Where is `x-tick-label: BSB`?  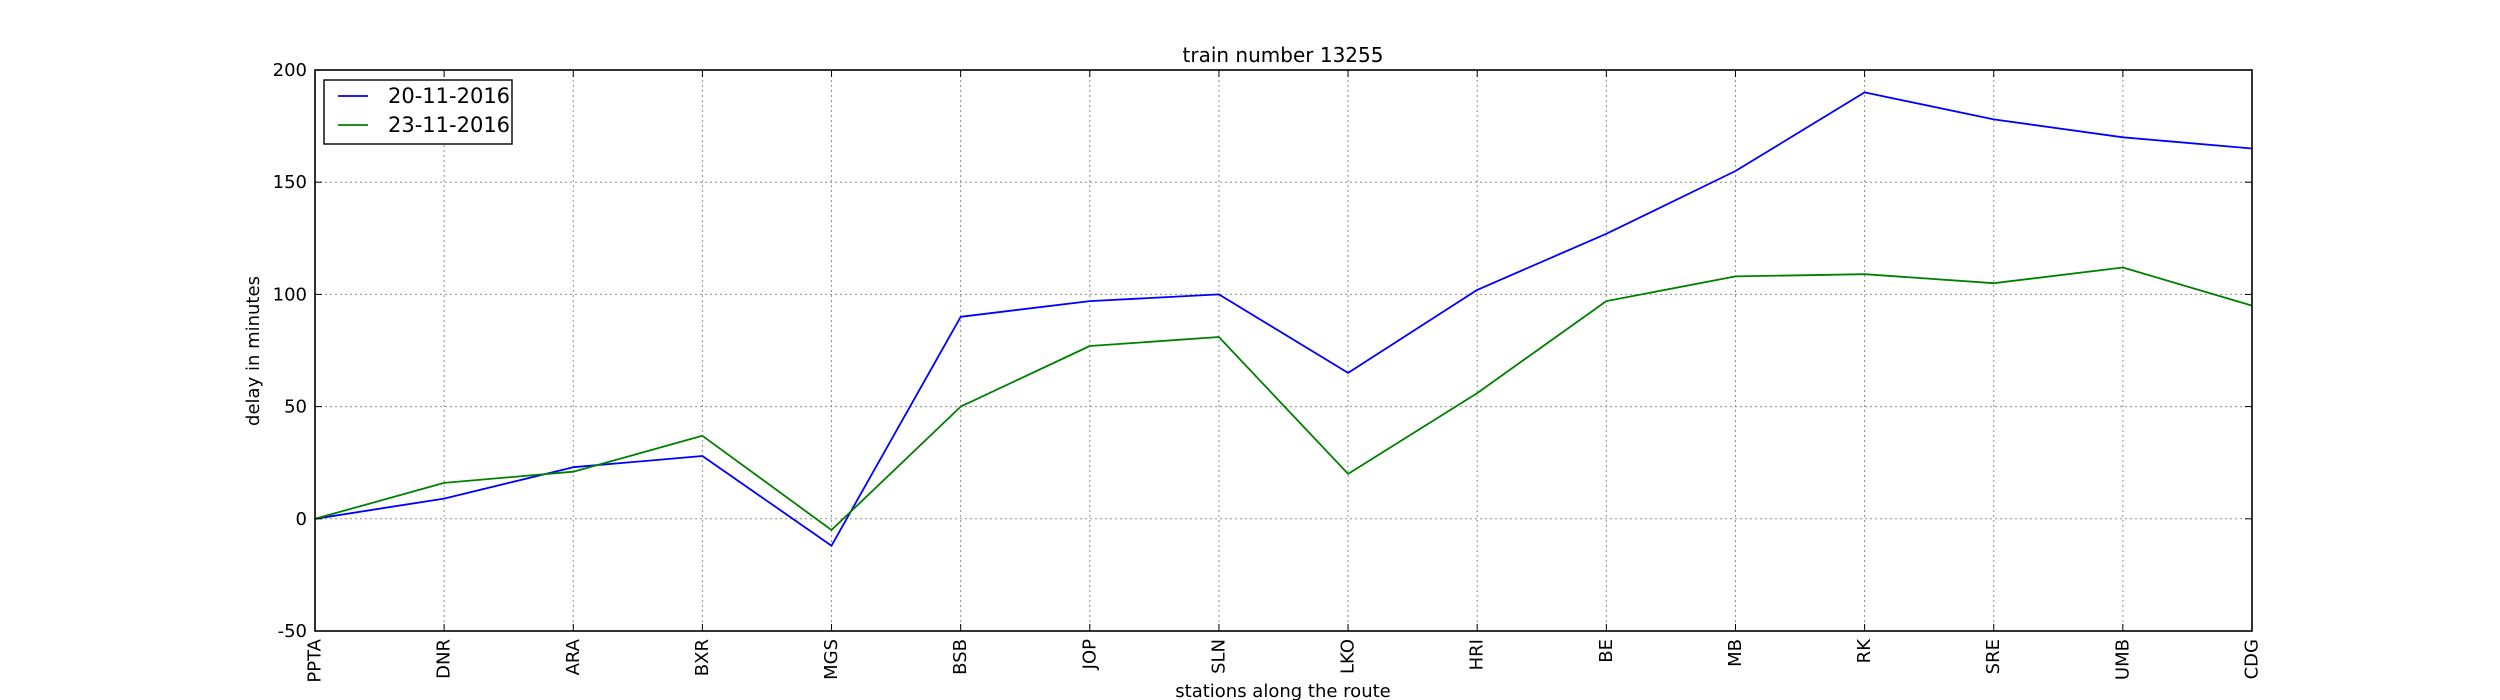
x-tick-label: BSB is located at coordinates (960, 657).